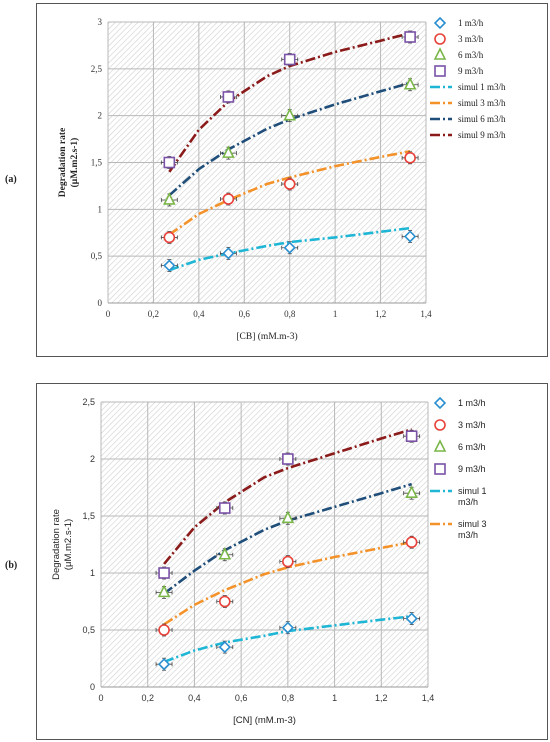 The height and width of the screenshot is (742, 550). I want to click on y-tick-label: 0,5, so click(97, 256).